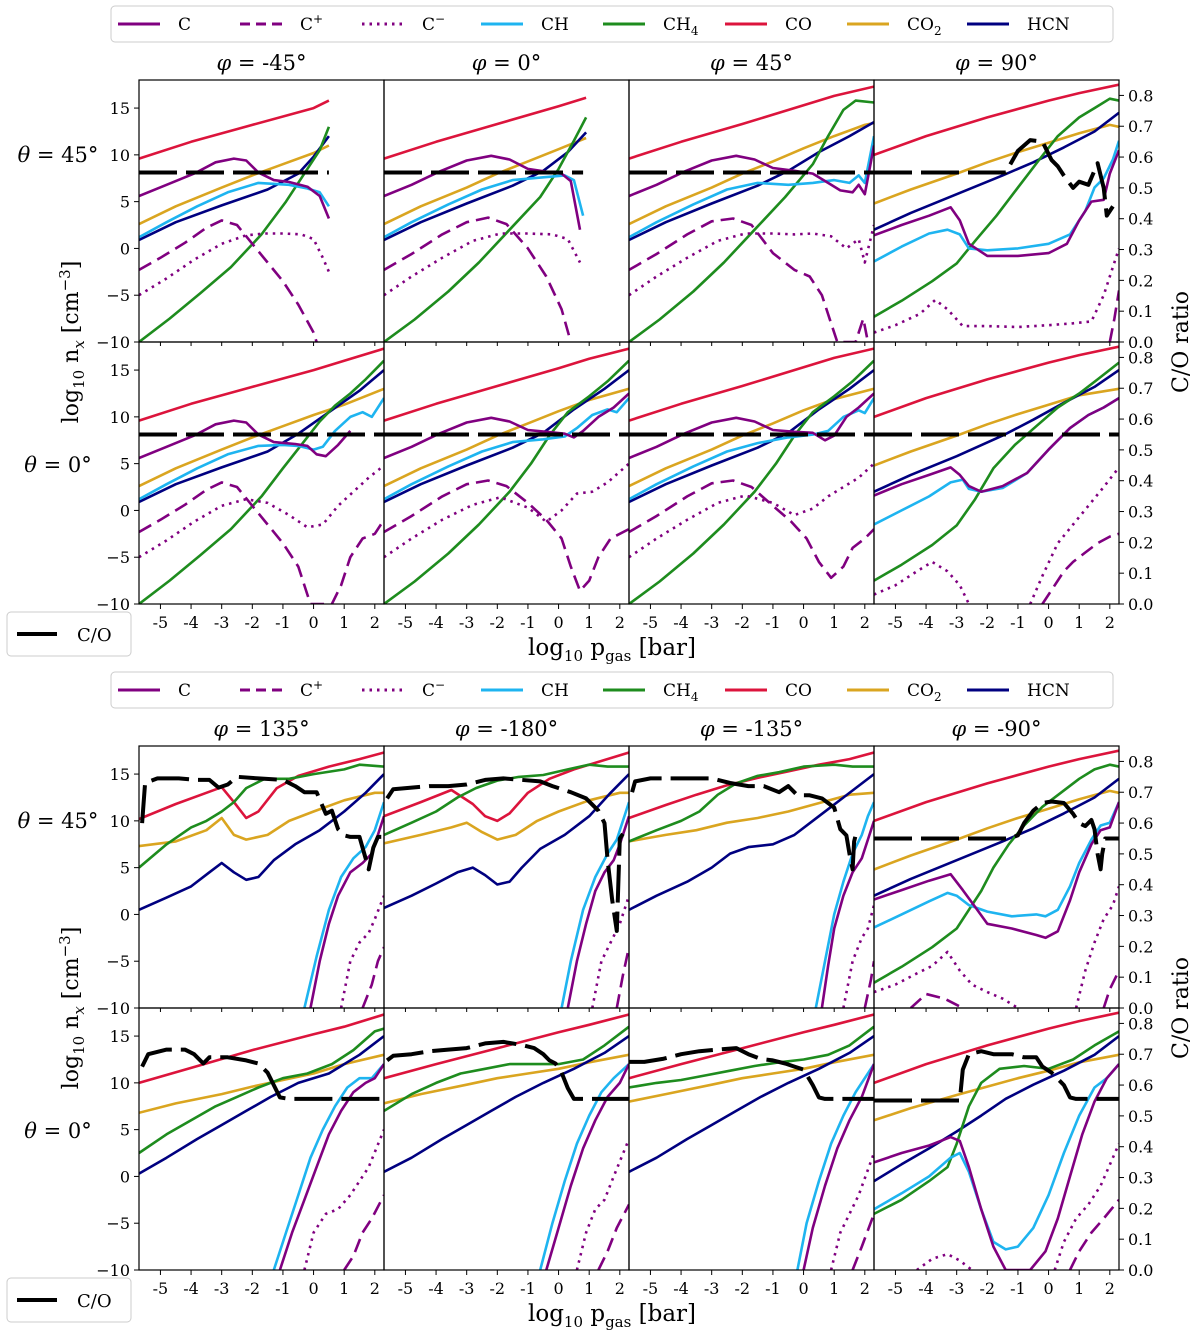  I want to click on co-legend-box, so click(69, 1300).